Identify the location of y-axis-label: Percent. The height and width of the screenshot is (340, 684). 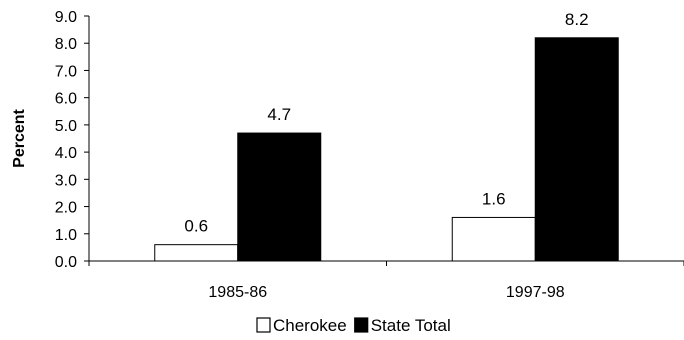
(19, 137).